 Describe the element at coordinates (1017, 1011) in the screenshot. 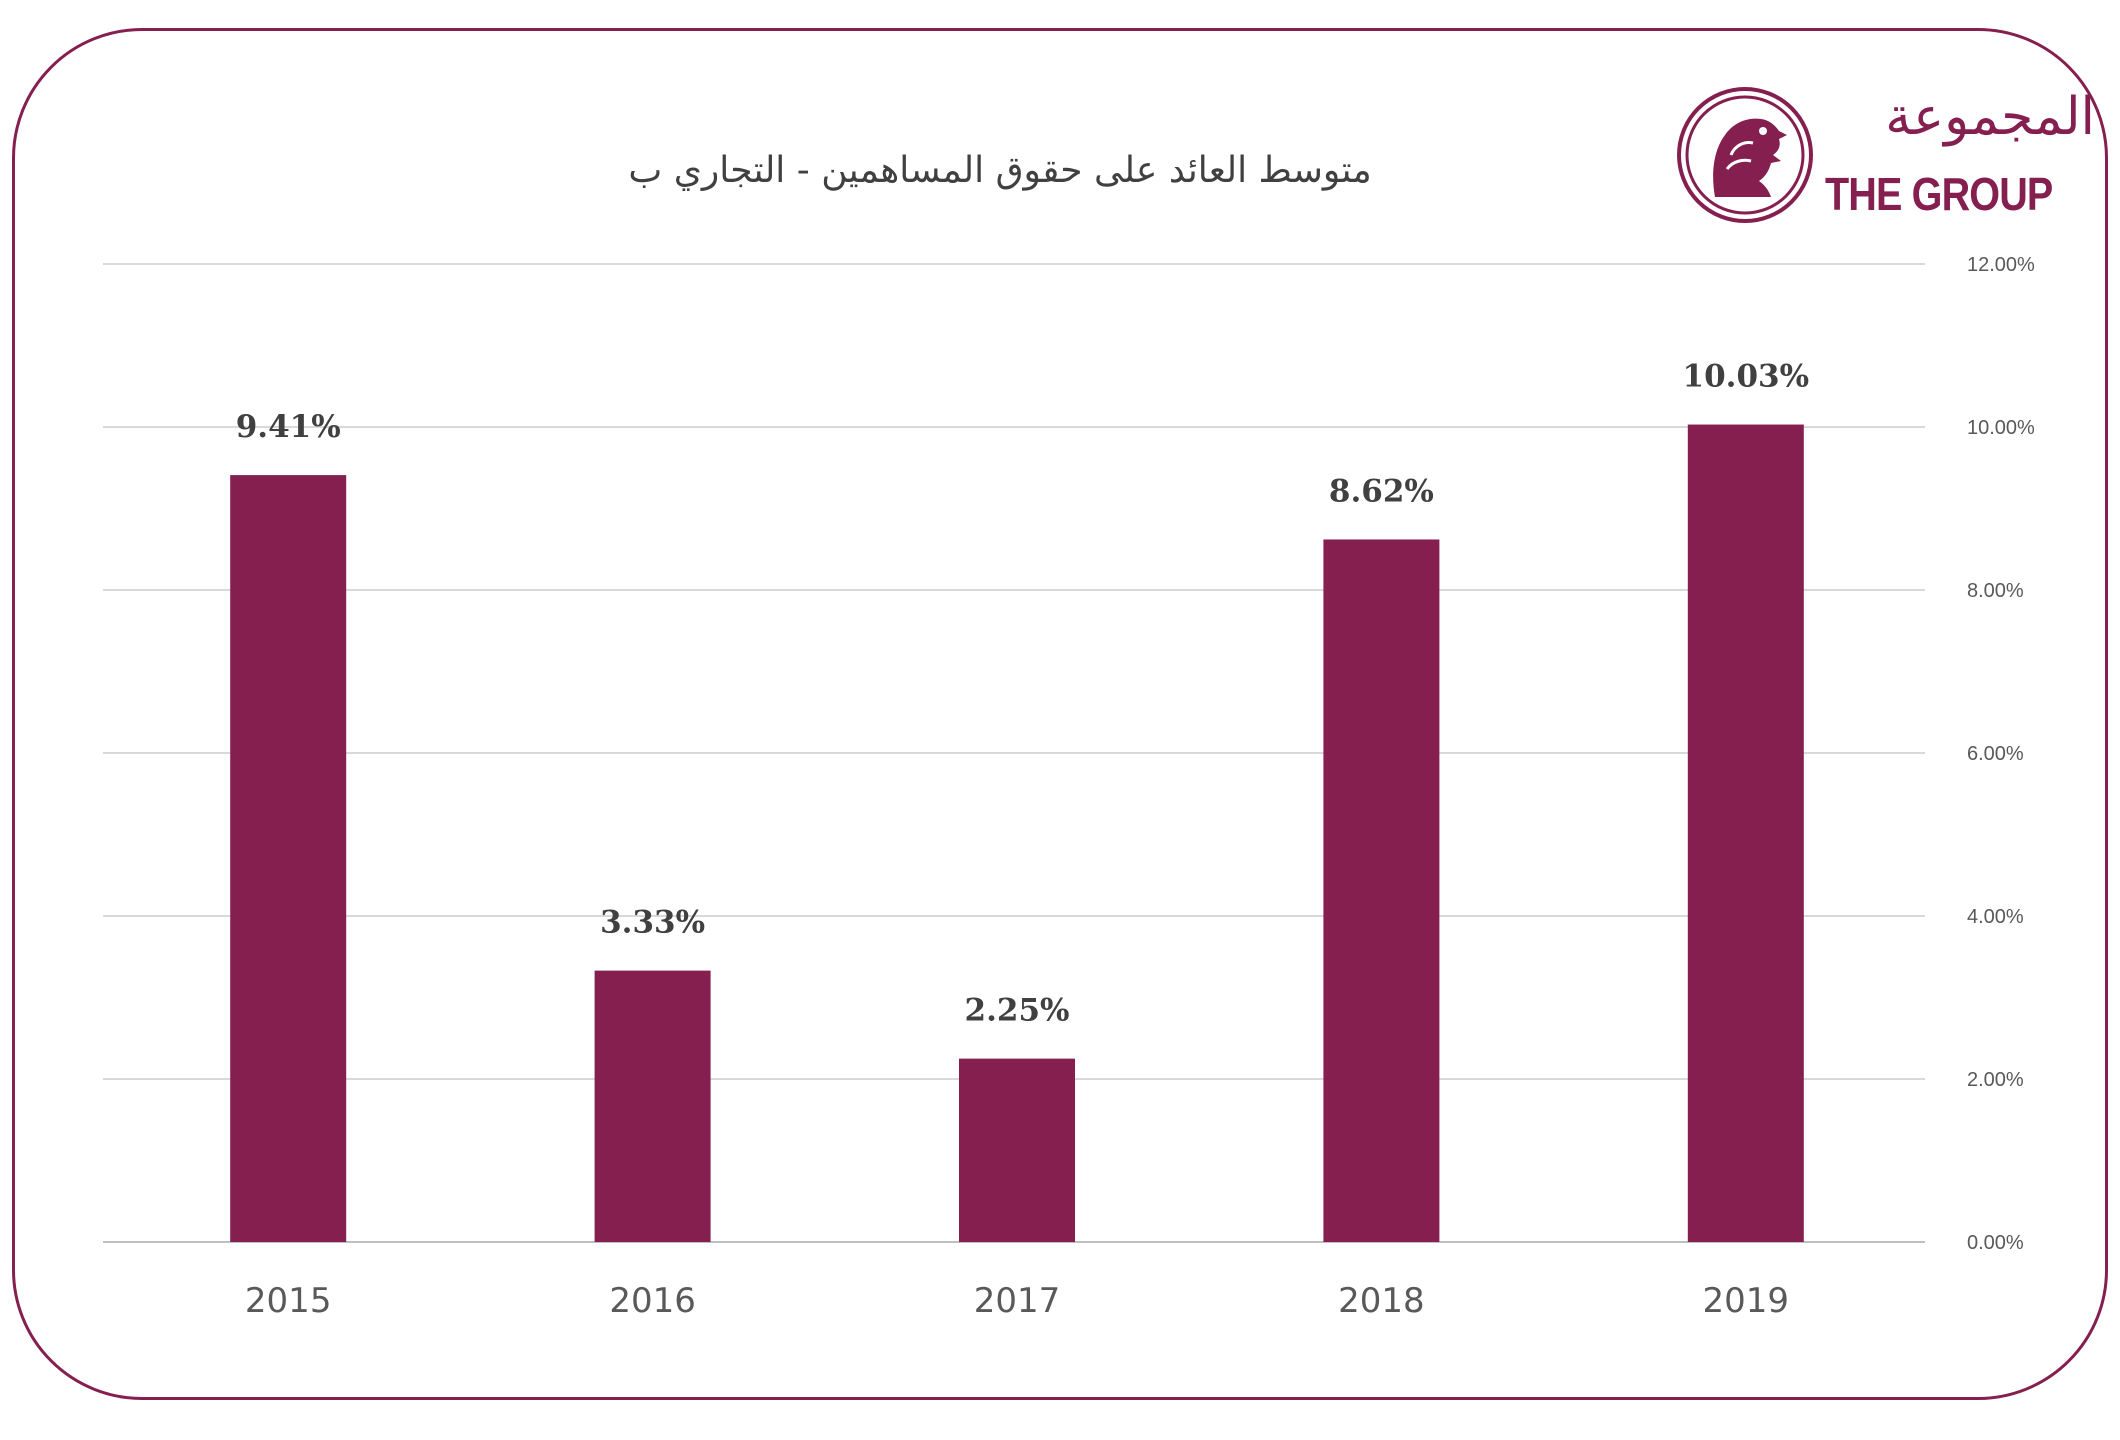

I see `data-label-2017: 2.25%` at that location.